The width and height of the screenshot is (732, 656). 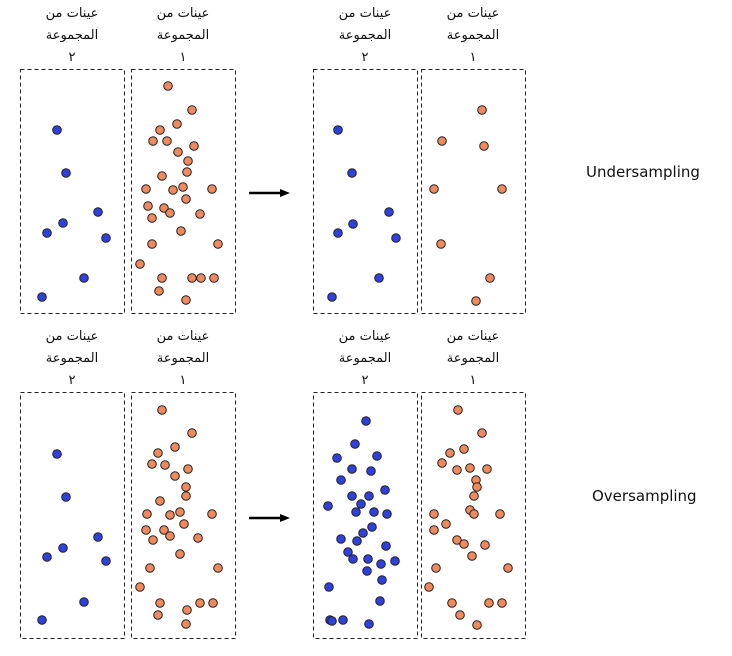 I want to click on oversampling-after-group-1-label: عينات من المجموعة ١, so click(x=473, y=359).